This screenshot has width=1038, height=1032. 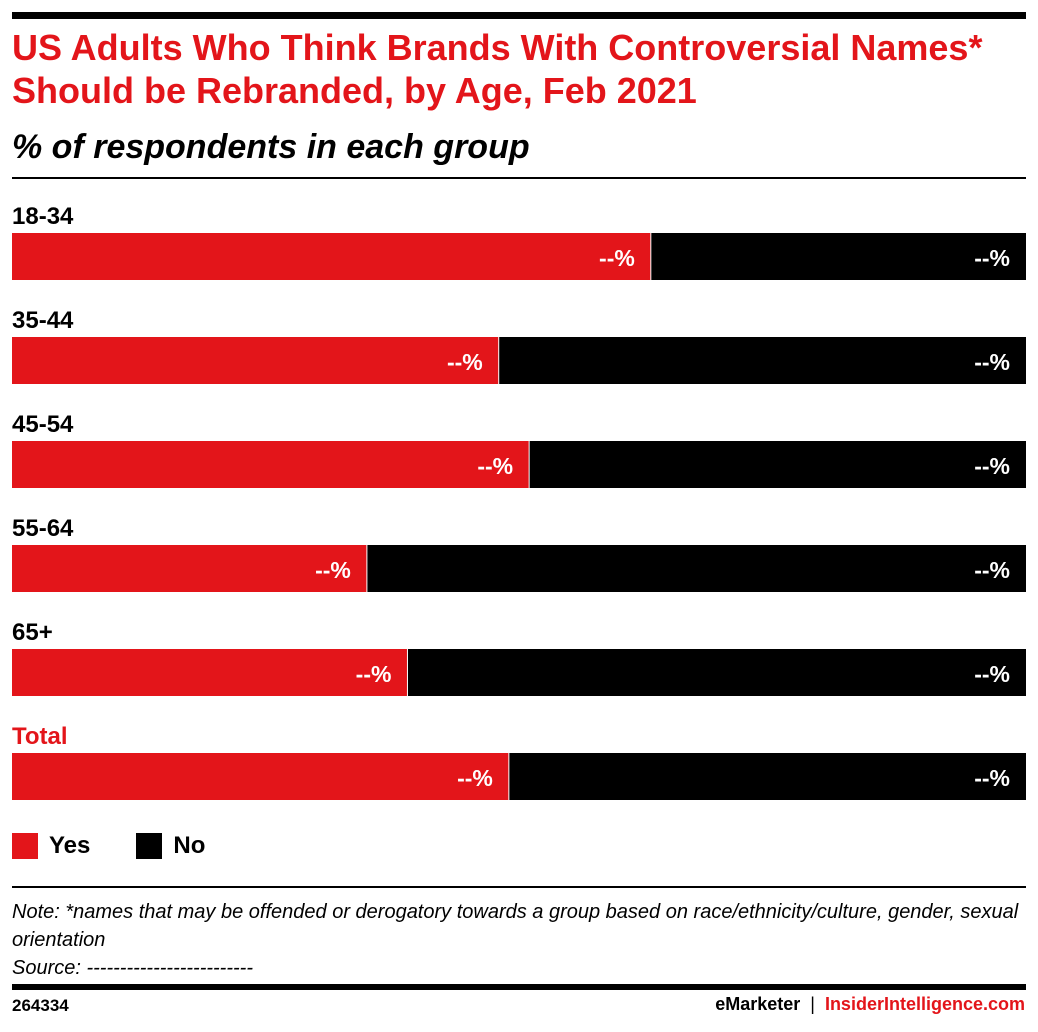 What do you see at coordinates (992, 778) in the screenshot?
I see `data-label-no-total: --%` at bounding box center [992, 778].